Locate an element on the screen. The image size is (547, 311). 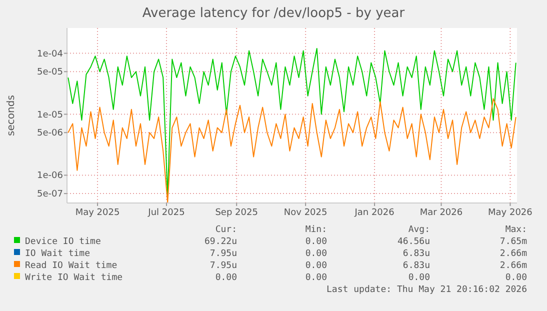
x-tick-label: Jul 2025 is located at coordinates (166, 213).